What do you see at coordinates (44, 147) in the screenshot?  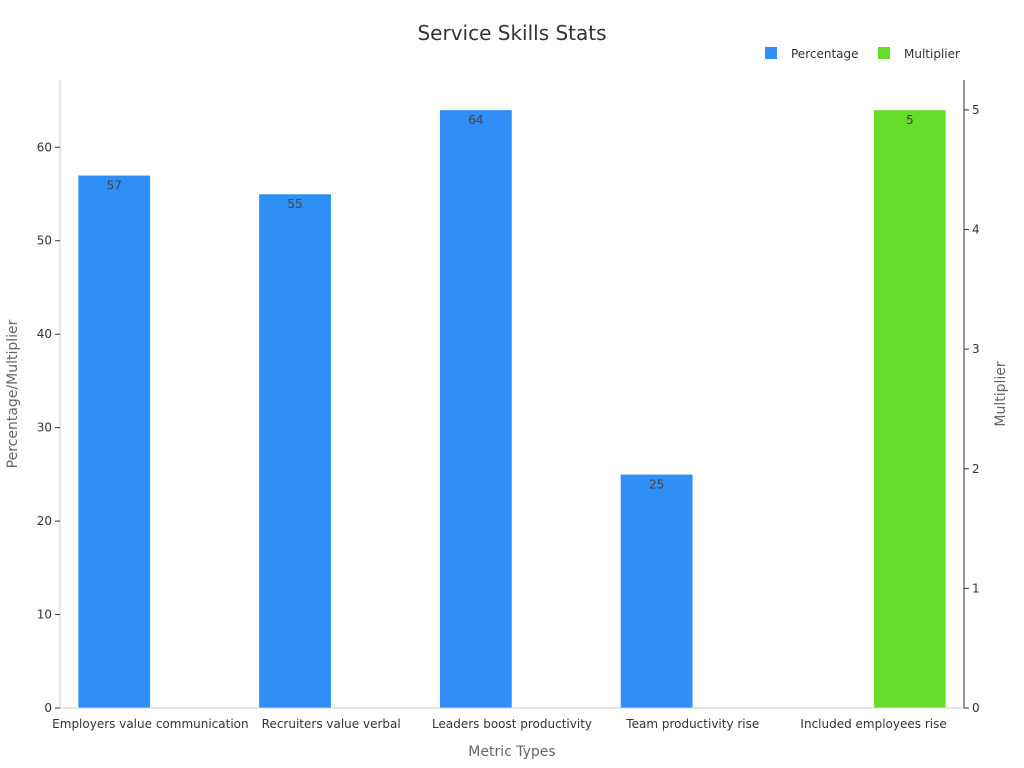 I see `y-tick-label: 60` at bounding box center [44, 147].